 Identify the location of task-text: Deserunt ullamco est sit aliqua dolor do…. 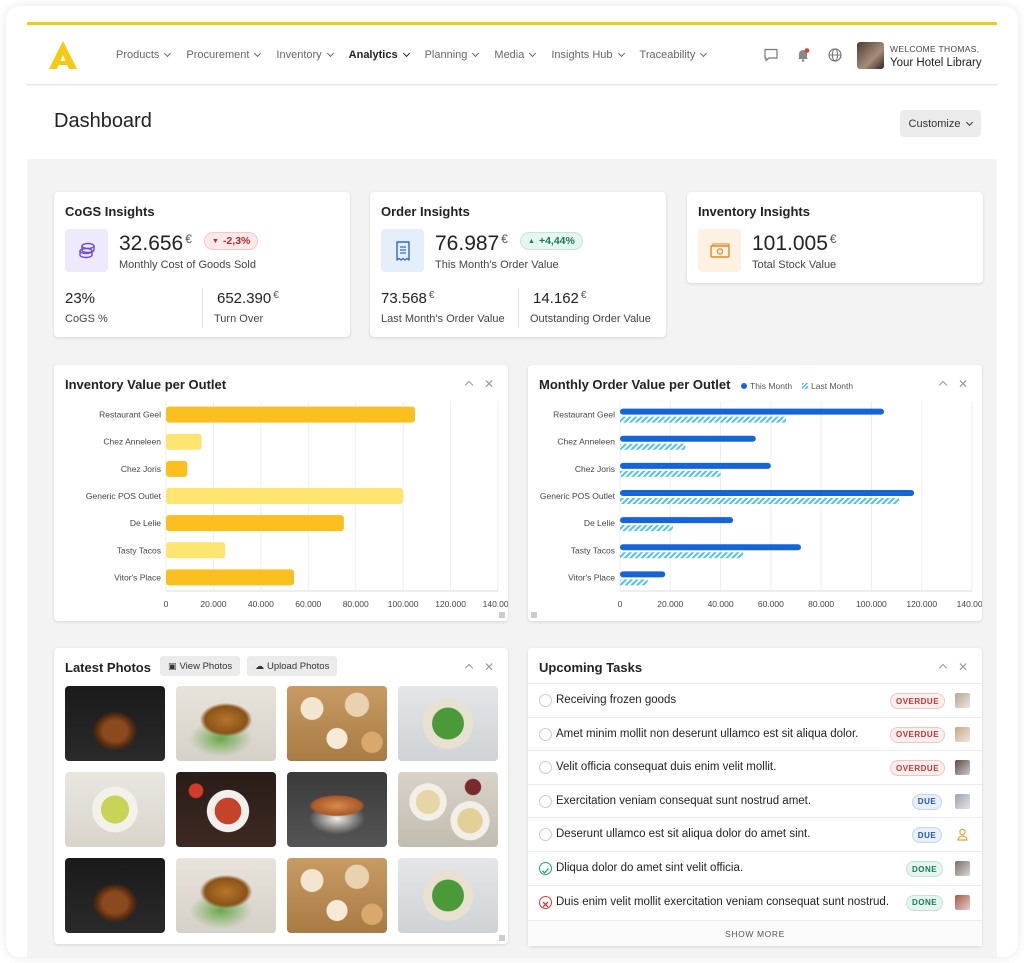
(683, 834).